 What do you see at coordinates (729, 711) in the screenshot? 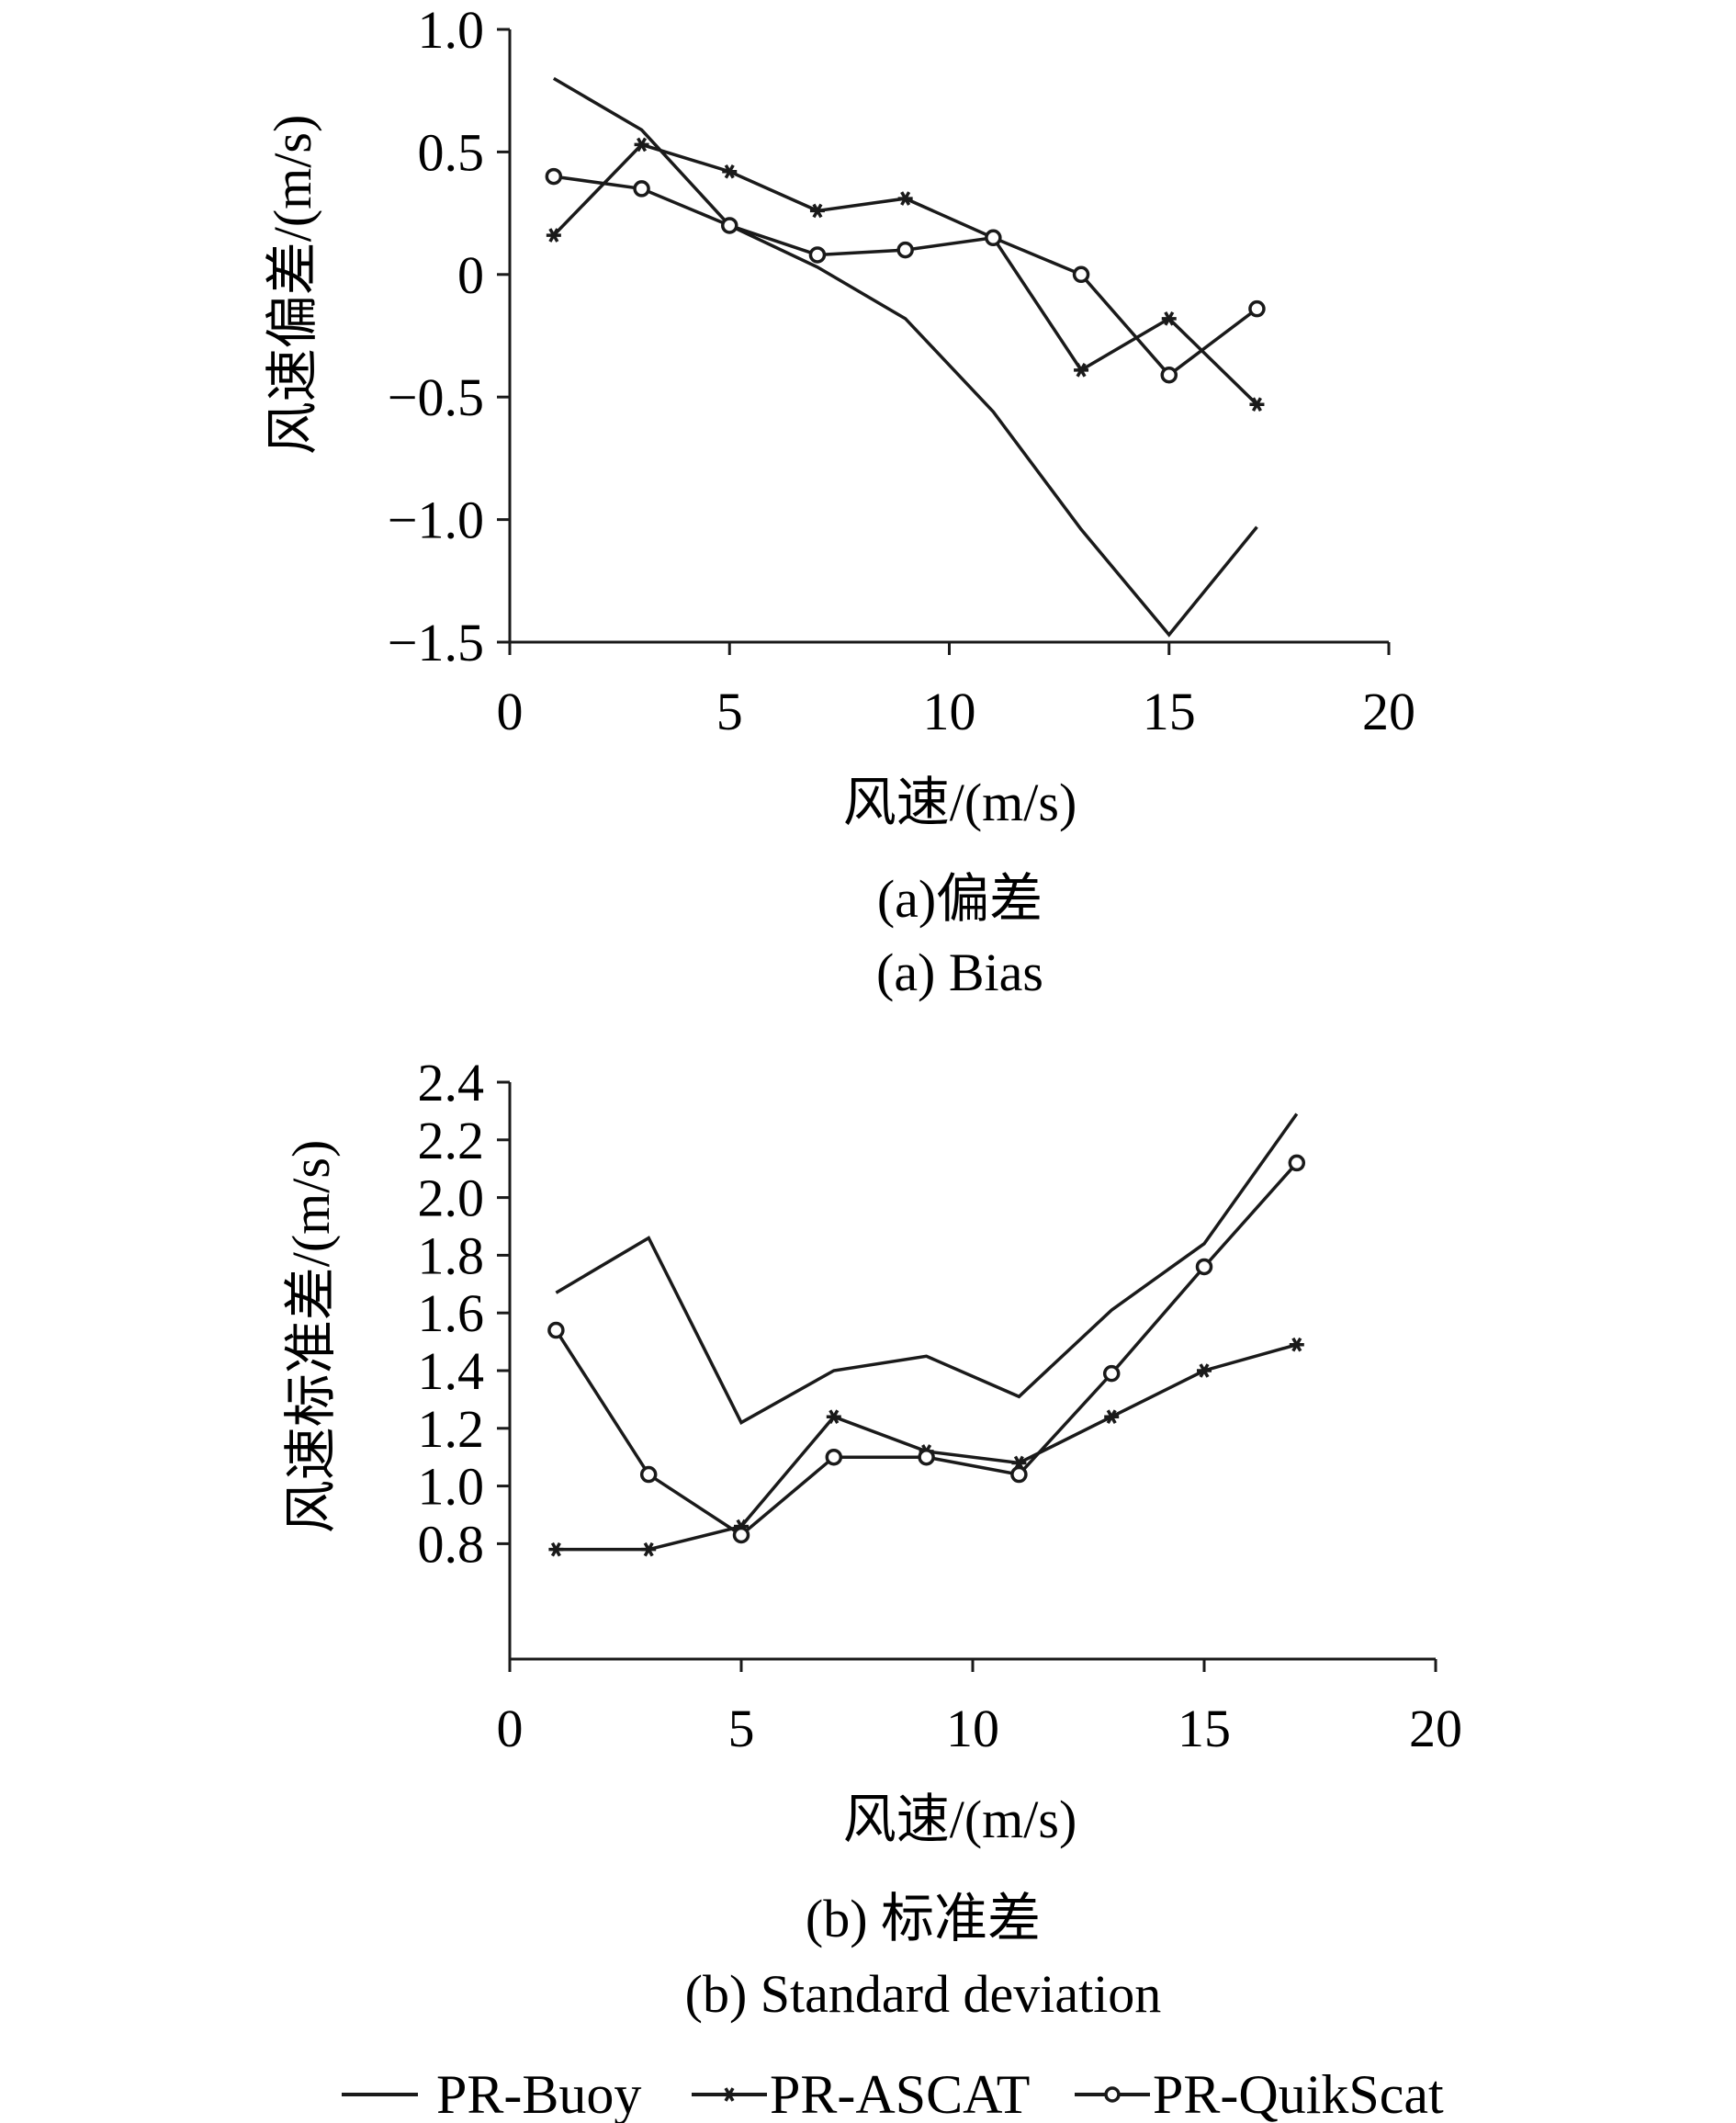
I see `bias-x-tick-label: 5` at bounding box center [729, 711].